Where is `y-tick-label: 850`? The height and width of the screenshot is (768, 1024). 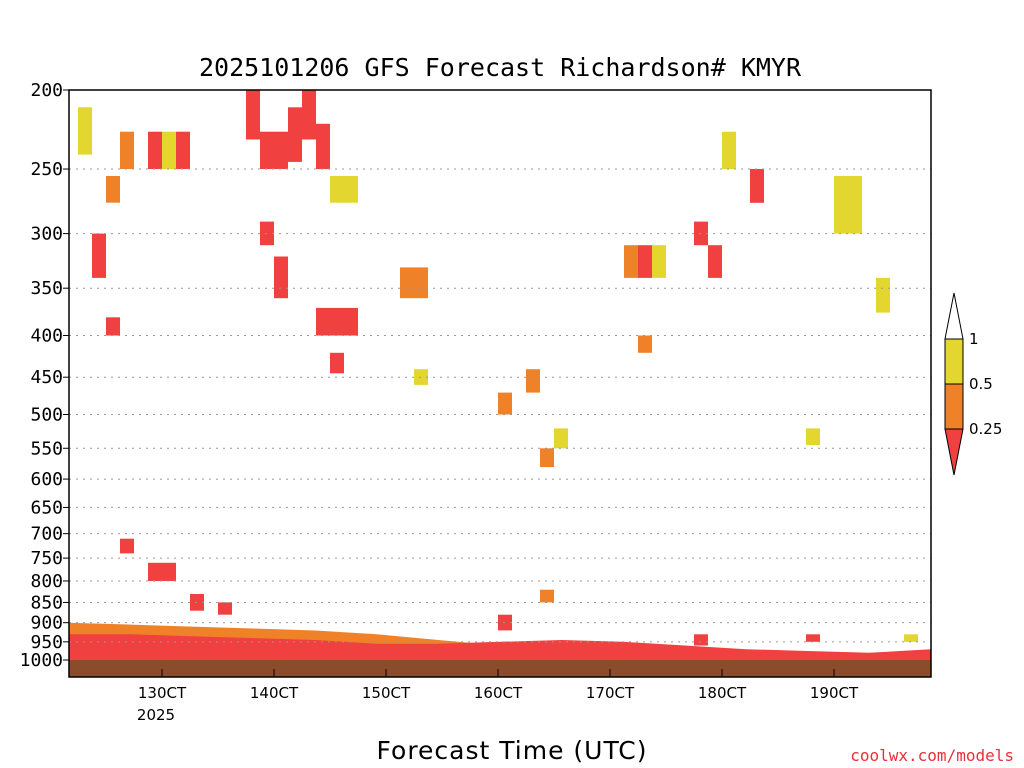
y-tick-label: 850 is located at coordinates (46, 602).